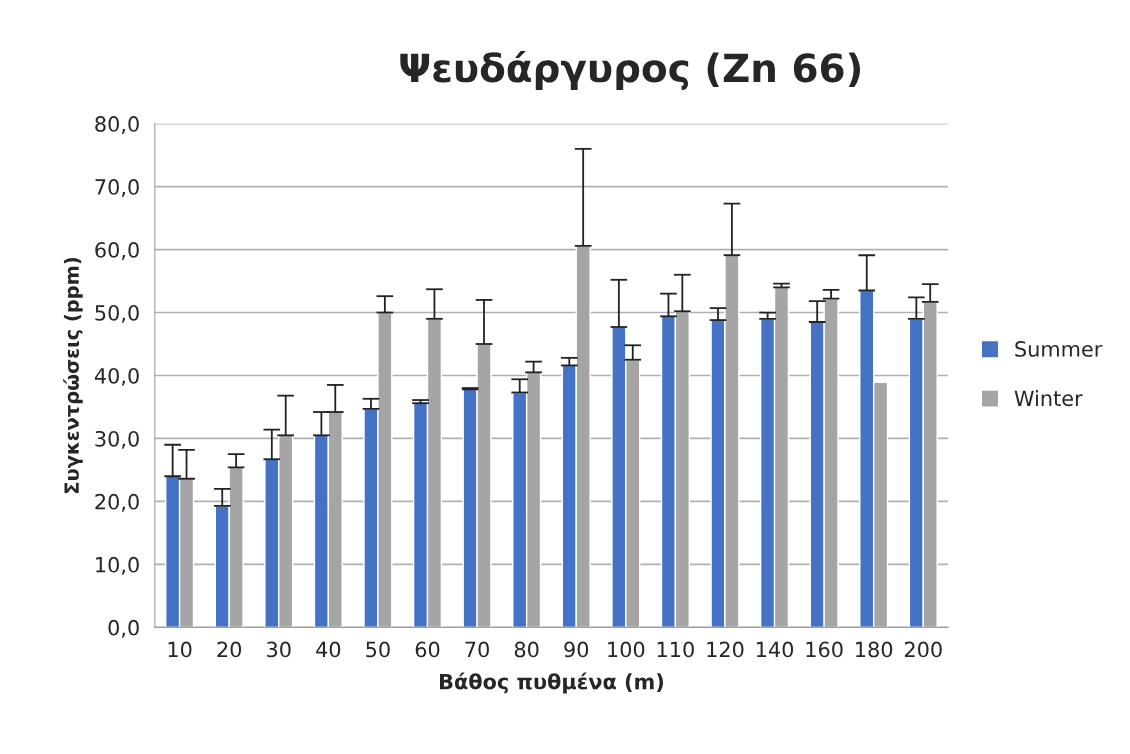 The width and height of the screenshot is (1130, 754). What do you see at coordinates (378, 649) in the screenshot?
I see `x-tick-label: 50` at bounding box center [378, 649].